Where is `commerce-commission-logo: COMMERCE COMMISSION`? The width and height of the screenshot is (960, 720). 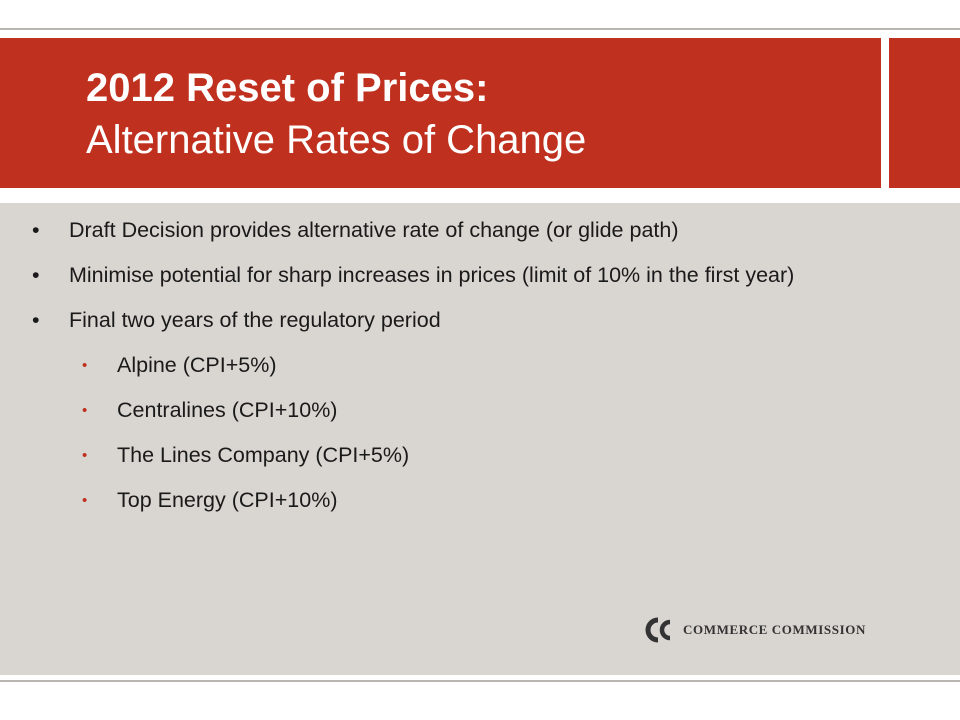
commerce-commission-logo: COMMERCE COMMISSION is located at coordinates (754, 630).